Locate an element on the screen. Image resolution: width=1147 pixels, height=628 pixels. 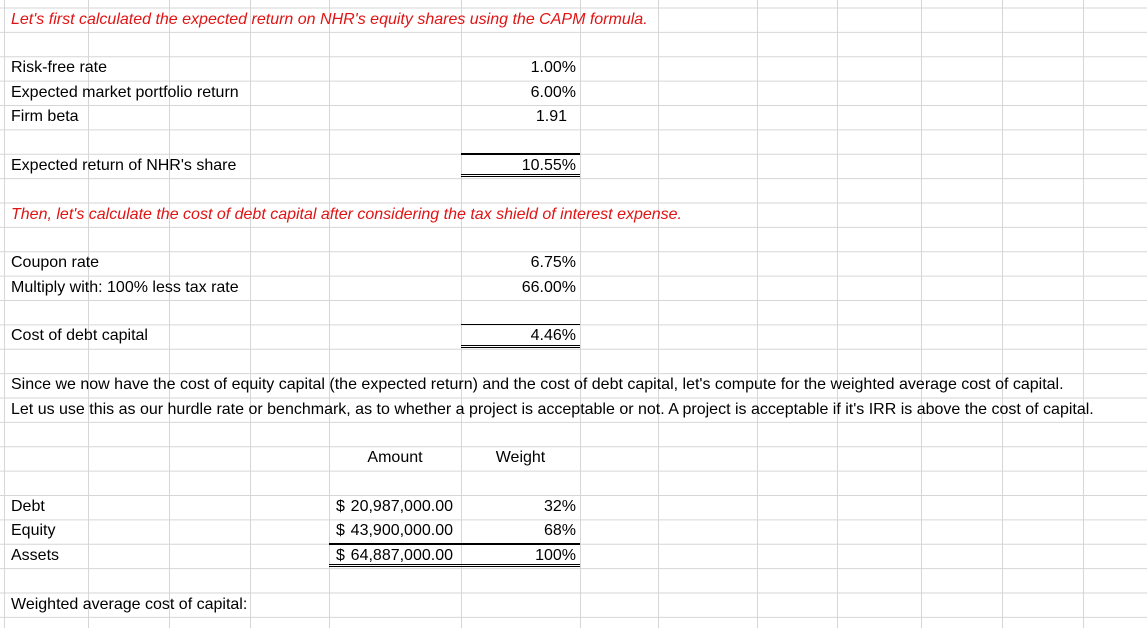
label-cost-of-debt: Cost of debt capital is located at coordinates (79, 336).